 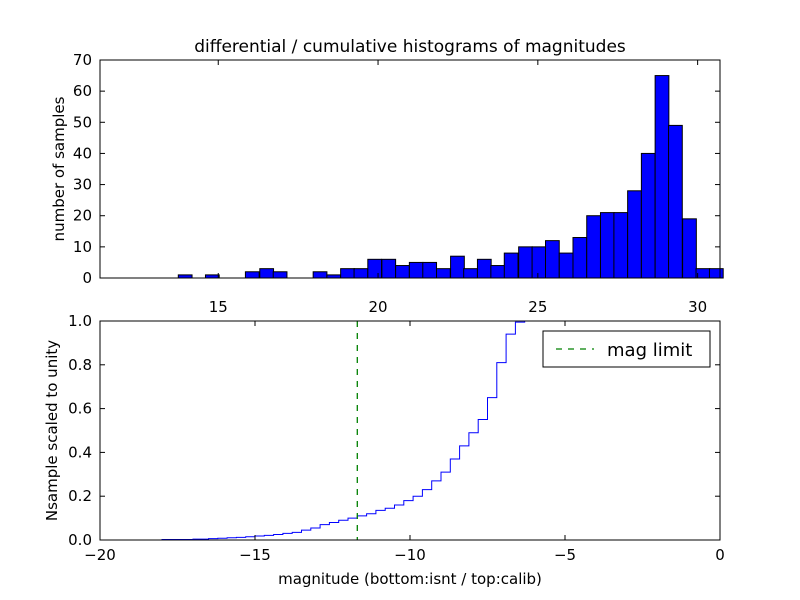 What do you see at coordinates (82, 91) in the screenshot?
I see `y-tick-label: 60` at bounding box center [82, 91].